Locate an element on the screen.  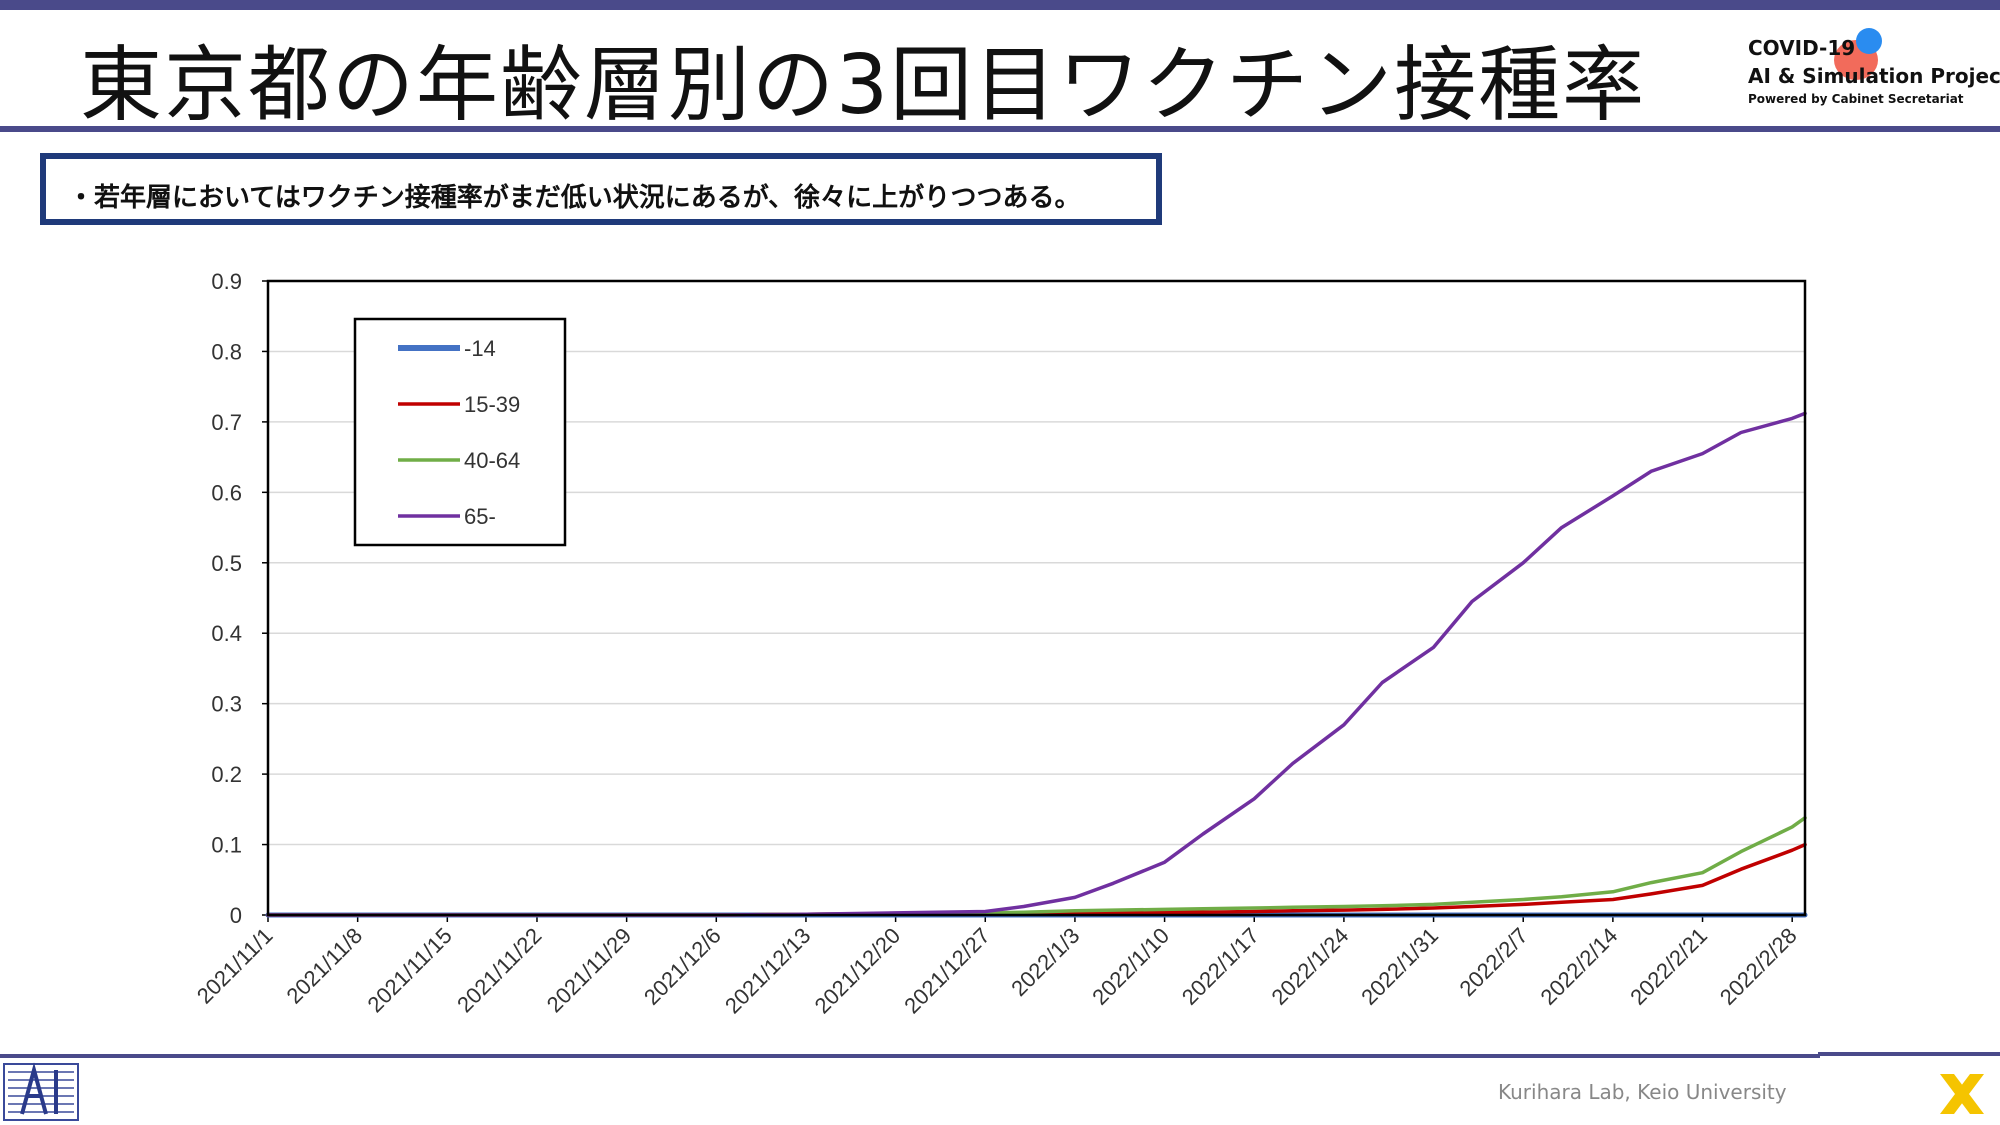
lab-logo-icon is located at coordinates (41, 1091).